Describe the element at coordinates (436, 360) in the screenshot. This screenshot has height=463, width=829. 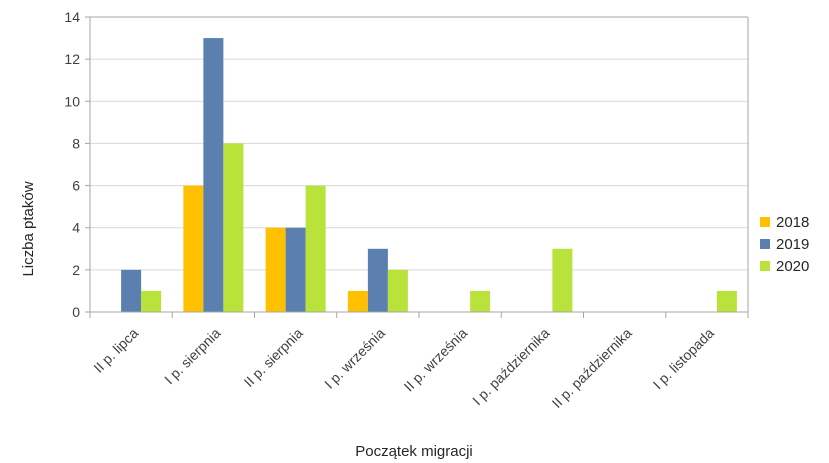
I see `x-tick-label: II p. września` at that location.